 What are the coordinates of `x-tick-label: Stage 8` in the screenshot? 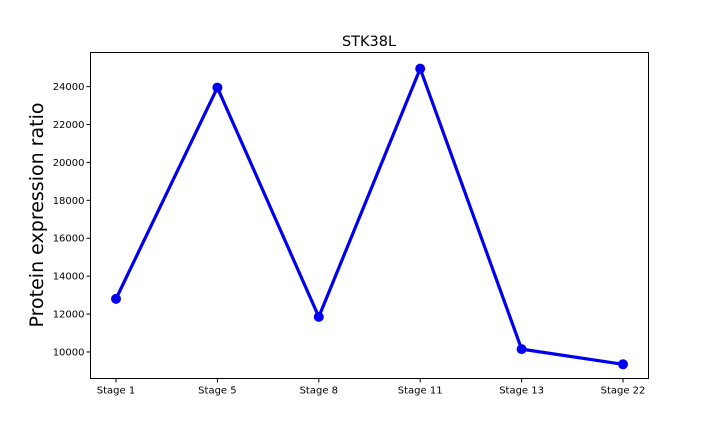 It's located at (319, 391).